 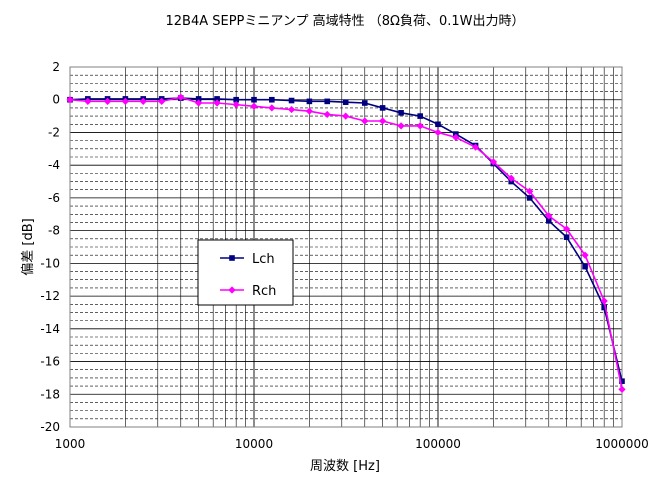 What do you see at coordinates (50, 296) in the screenshot?
I see `y-tick-label: -12` at bounding box center [50, 296].